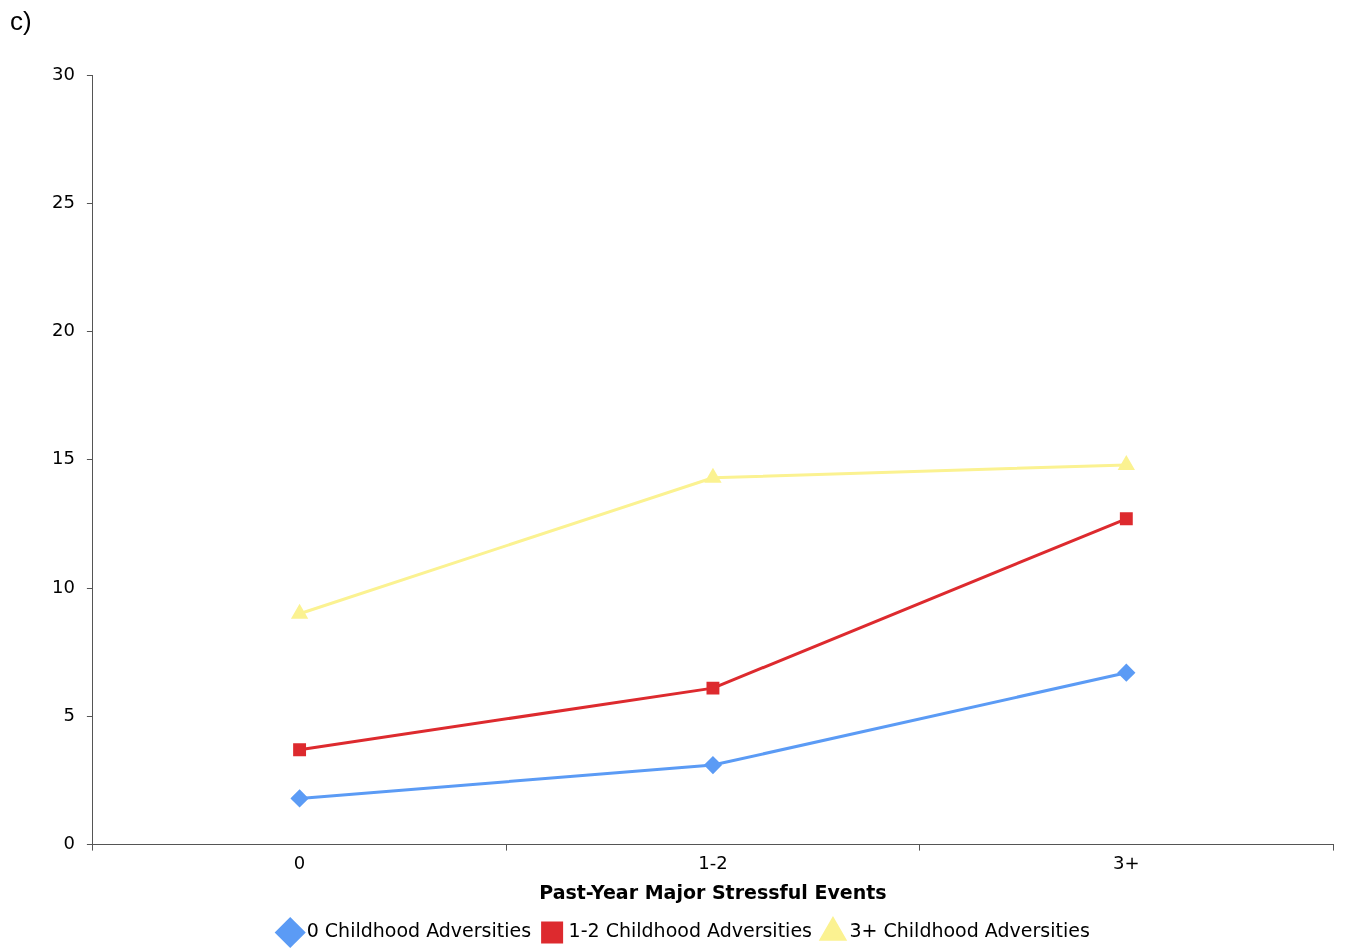 The image size is (1345, 952). What do you see at coordinates (63, 458) in the screenshot?
I see `y-tick-label: 15` at bounding box center [63, 458].